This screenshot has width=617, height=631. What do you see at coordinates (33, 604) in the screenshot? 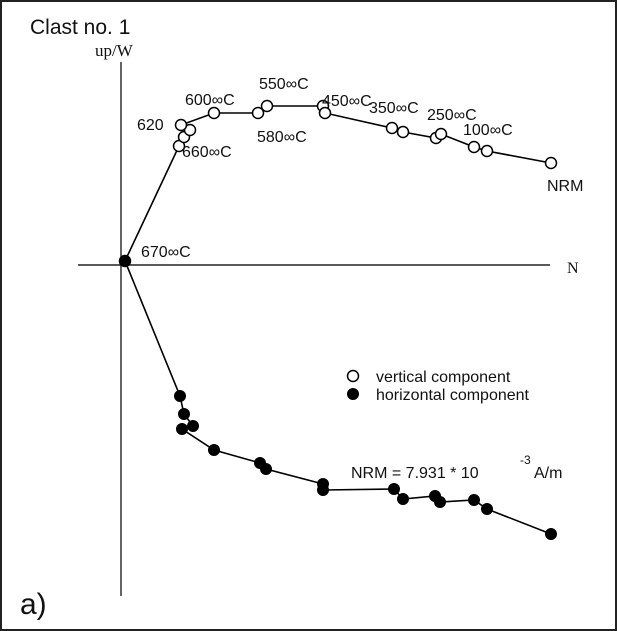
I see `panel-label: a)` at bounding box center [33, 604].